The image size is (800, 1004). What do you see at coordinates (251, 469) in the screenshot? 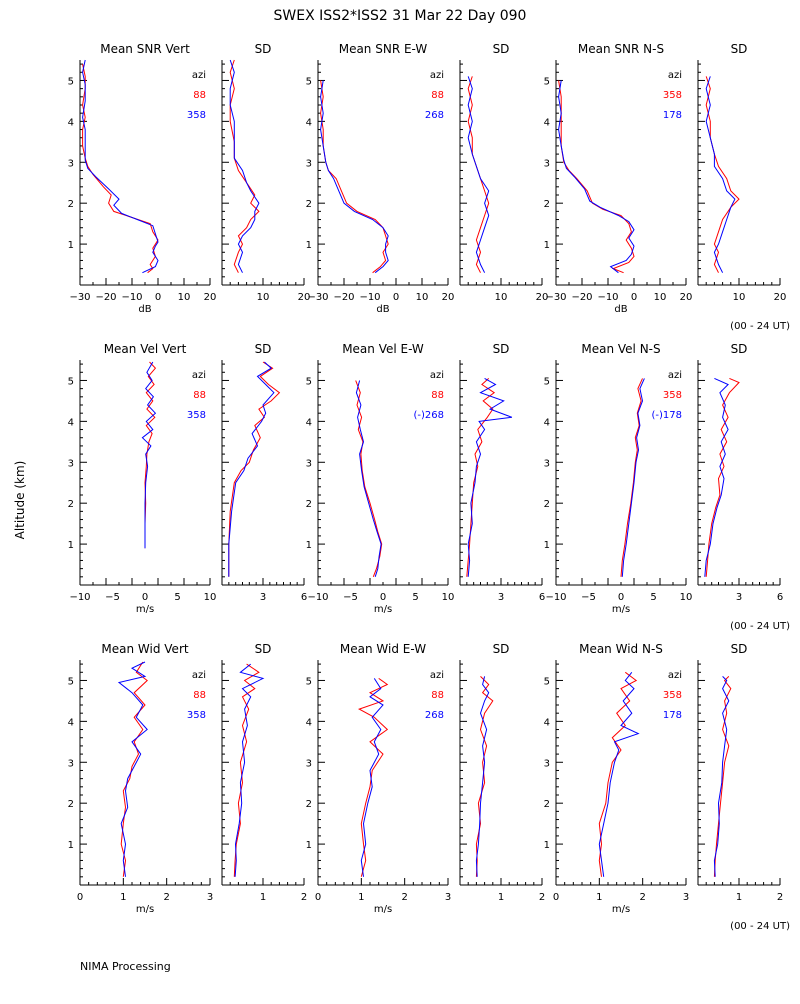
I see `panel-r1-c1-series-b` at bounding box center [251, 469].